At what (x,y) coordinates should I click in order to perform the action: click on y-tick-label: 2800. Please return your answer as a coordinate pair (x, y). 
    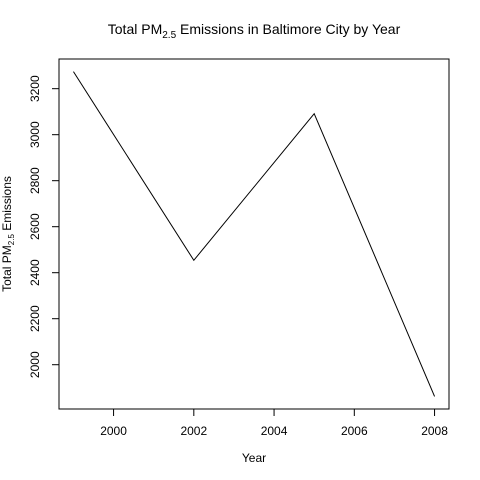
    Looking at the image, I should click on (35, 180).